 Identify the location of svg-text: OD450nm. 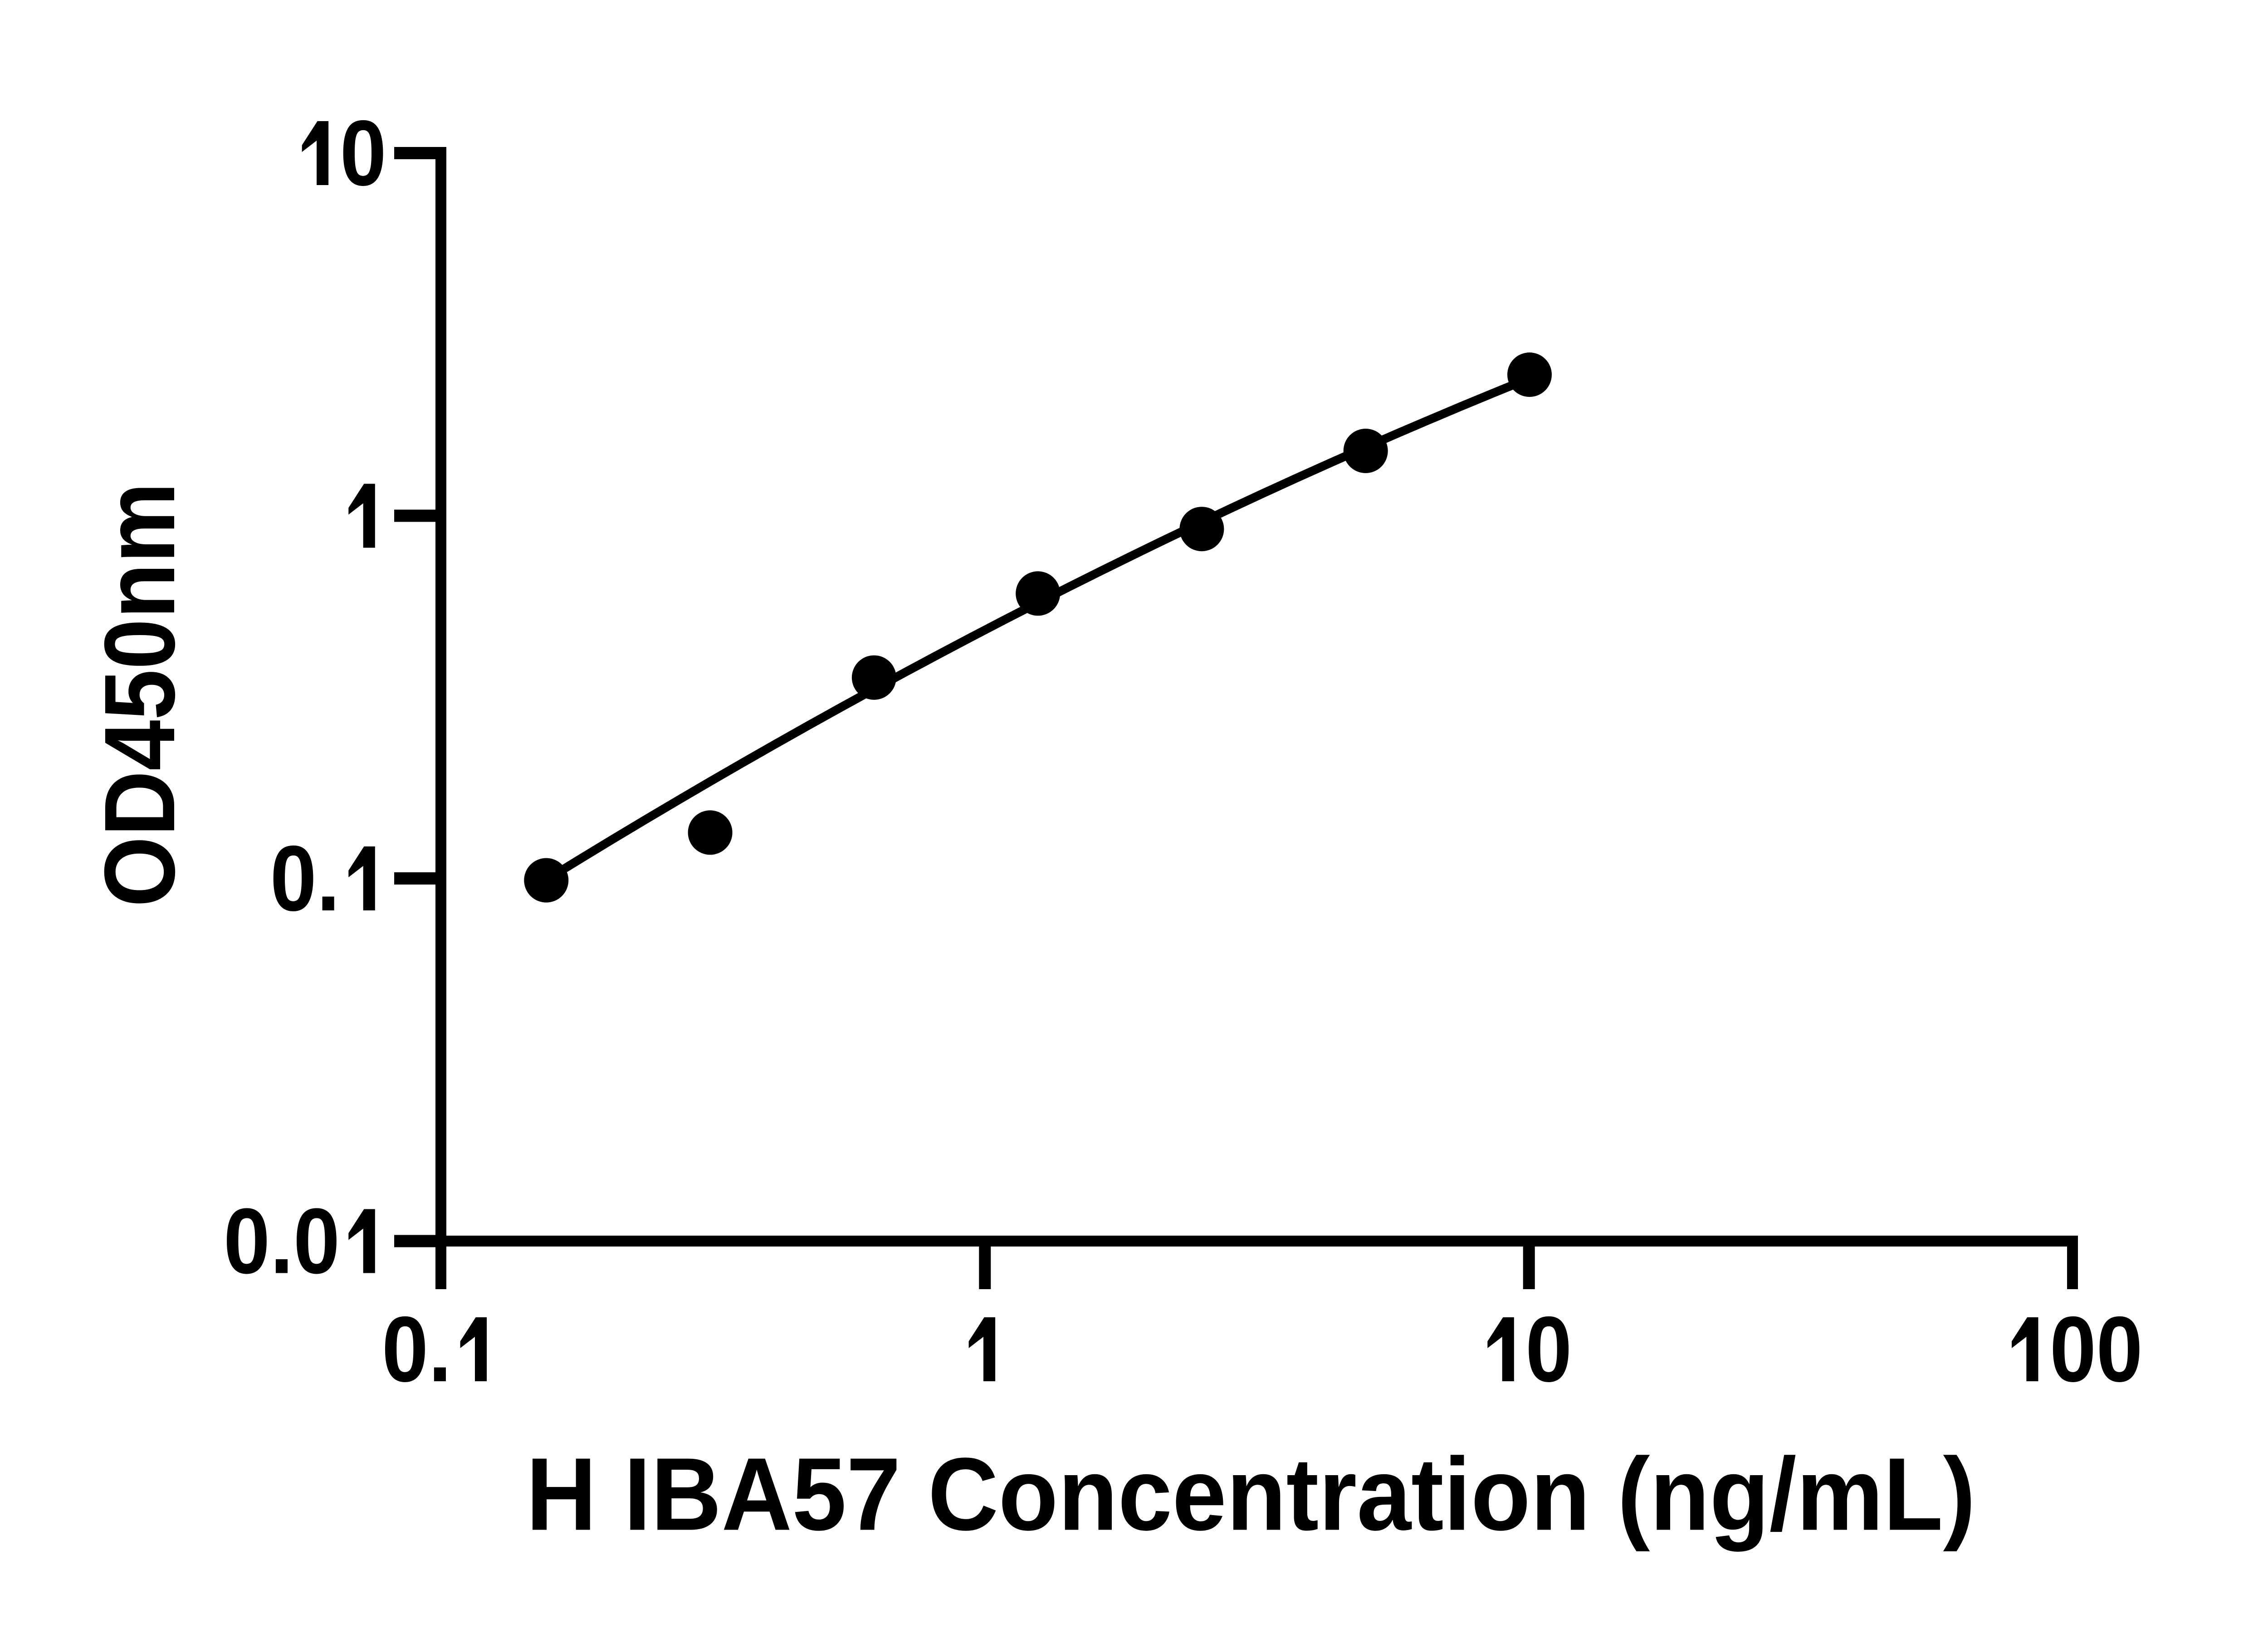
(140, 694).